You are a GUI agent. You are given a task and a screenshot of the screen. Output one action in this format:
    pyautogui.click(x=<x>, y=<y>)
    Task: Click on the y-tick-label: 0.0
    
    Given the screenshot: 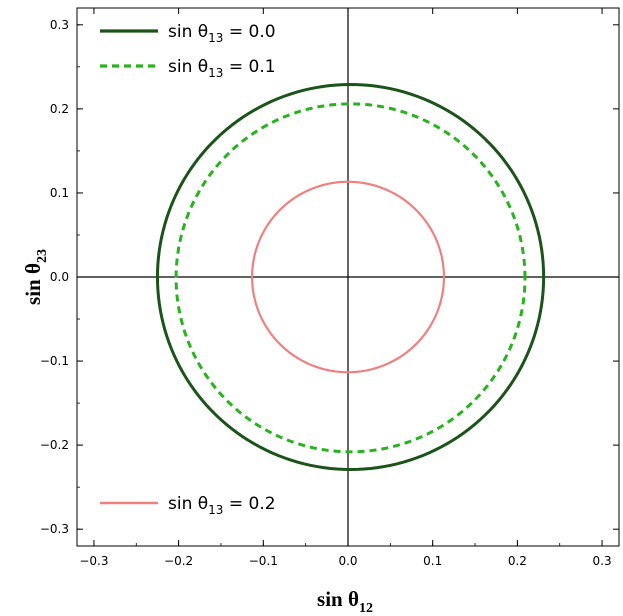 What is the action you would take?
    pyautogui.click(x=59, y=277)
    